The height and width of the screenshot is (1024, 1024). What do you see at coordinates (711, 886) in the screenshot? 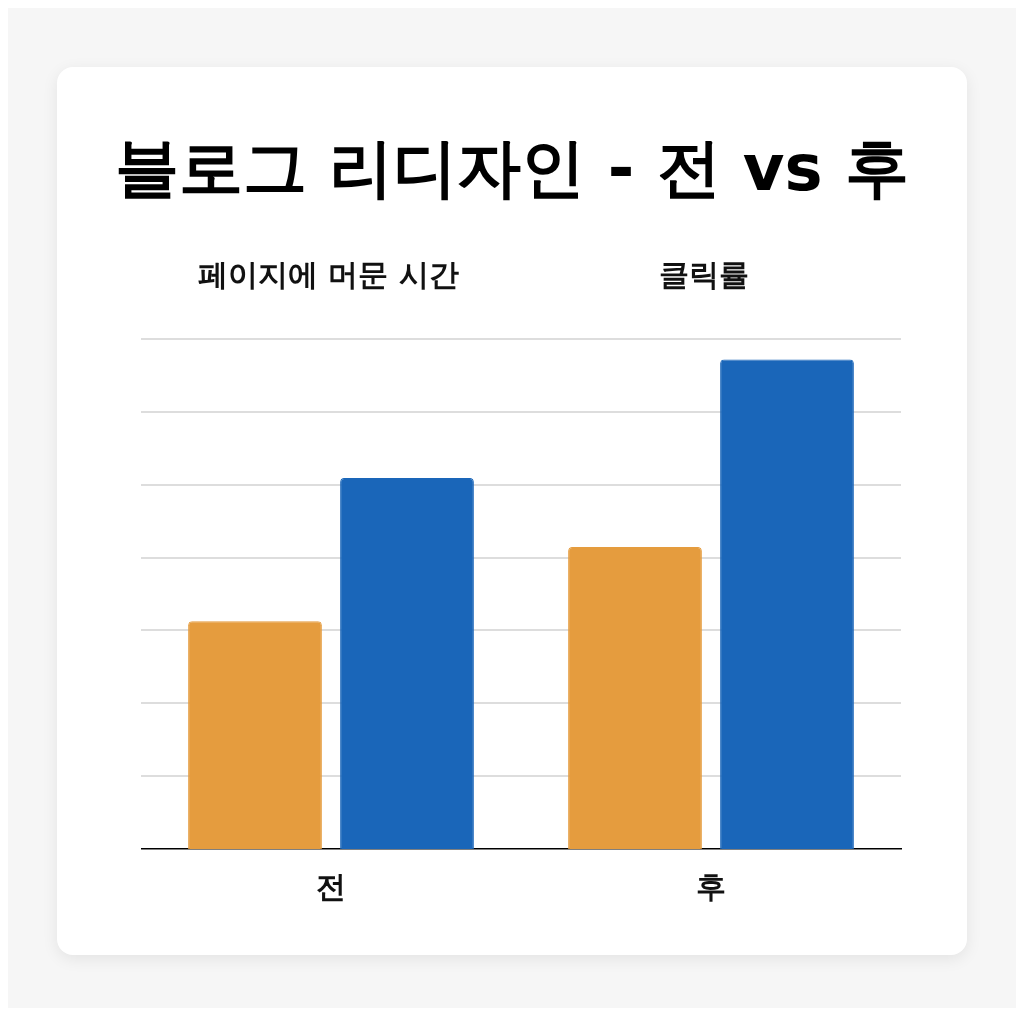
I see `x-tick-label: 후` at bounding box center [711, 886].